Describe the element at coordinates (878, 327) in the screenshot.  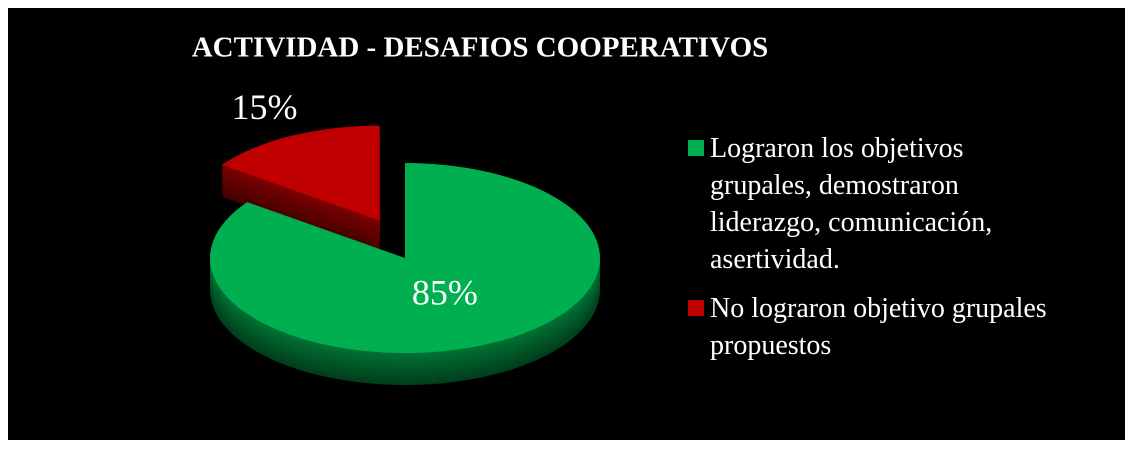
I see `legend-label: No lograron objetivo grupales propuestos` at that location.